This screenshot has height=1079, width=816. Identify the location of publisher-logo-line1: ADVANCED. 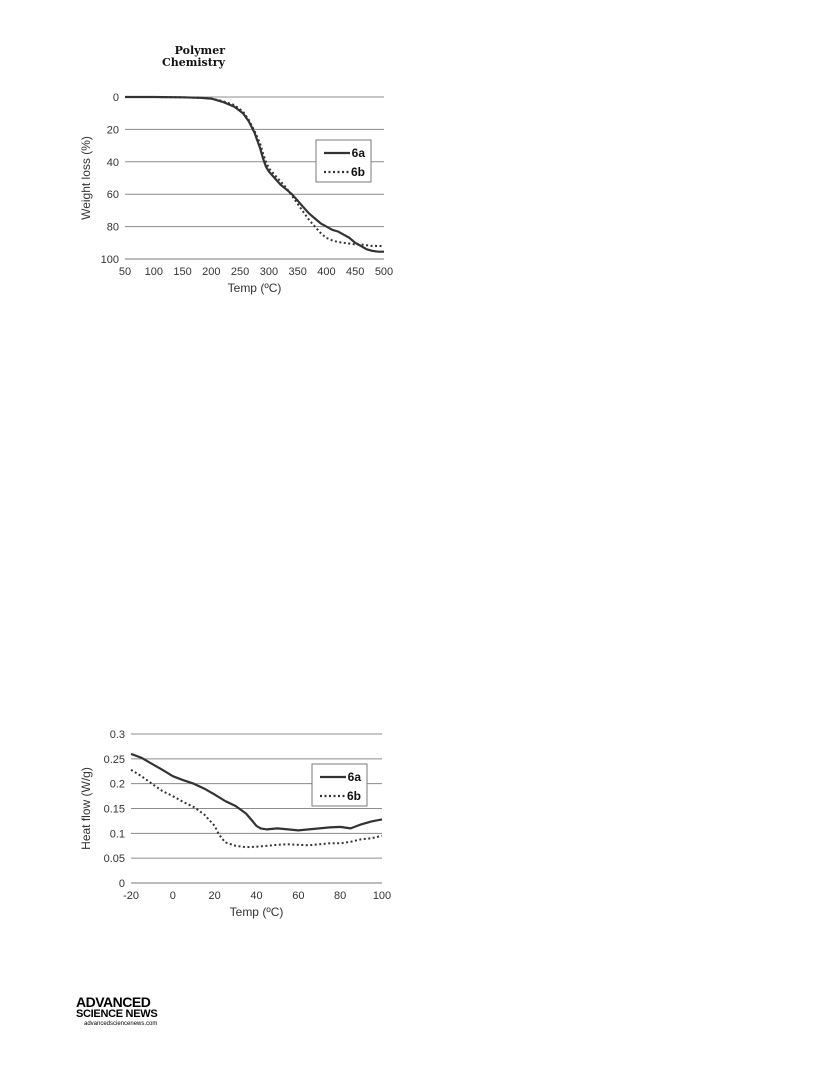
(113, 1002).